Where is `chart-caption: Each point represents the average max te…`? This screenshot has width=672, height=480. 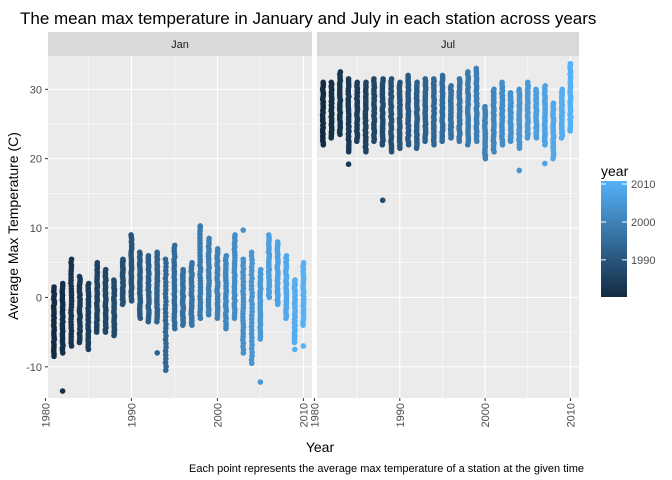
chart-caption: Each point represents the average max te… is located at coordinates (386, 469).